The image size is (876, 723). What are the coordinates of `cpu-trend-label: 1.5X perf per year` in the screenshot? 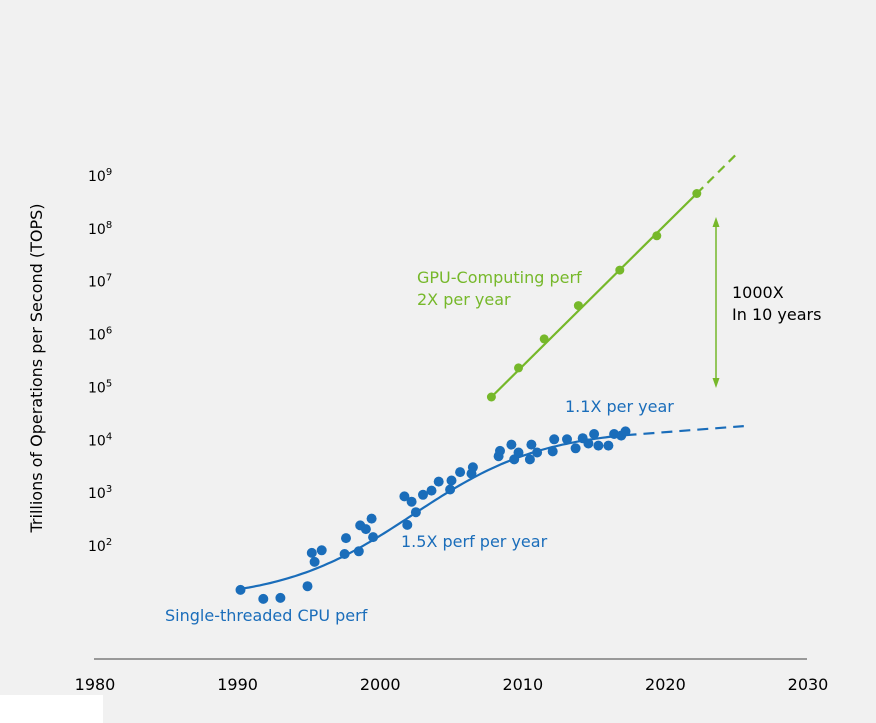 It's located at (474, 541).